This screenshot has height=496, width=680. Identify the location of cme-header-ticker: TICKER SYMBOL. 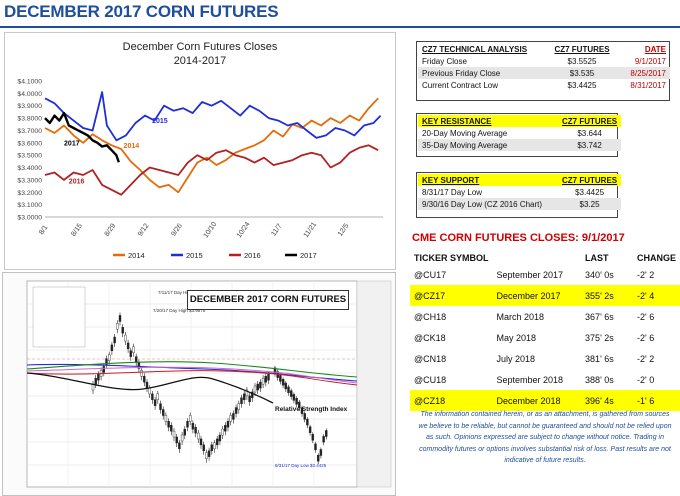
(451, 257).